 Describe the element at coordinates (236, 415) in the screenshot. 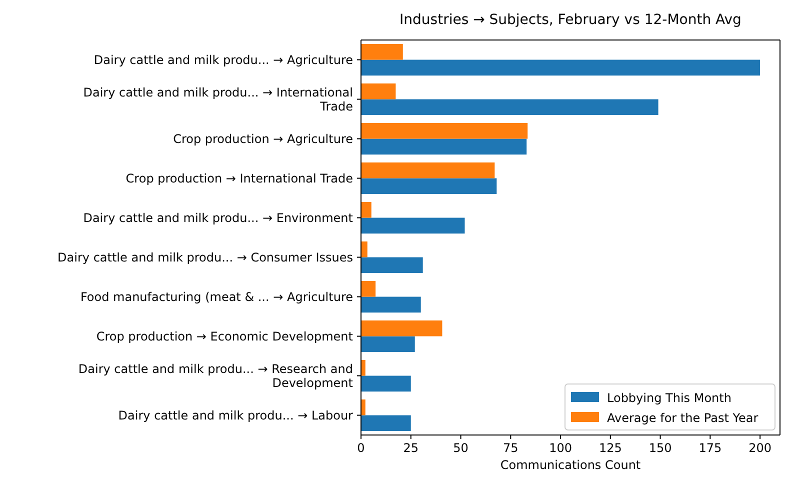

I see `y-tick-label: Dairy cattle and milk produ... → Labour` at that location.